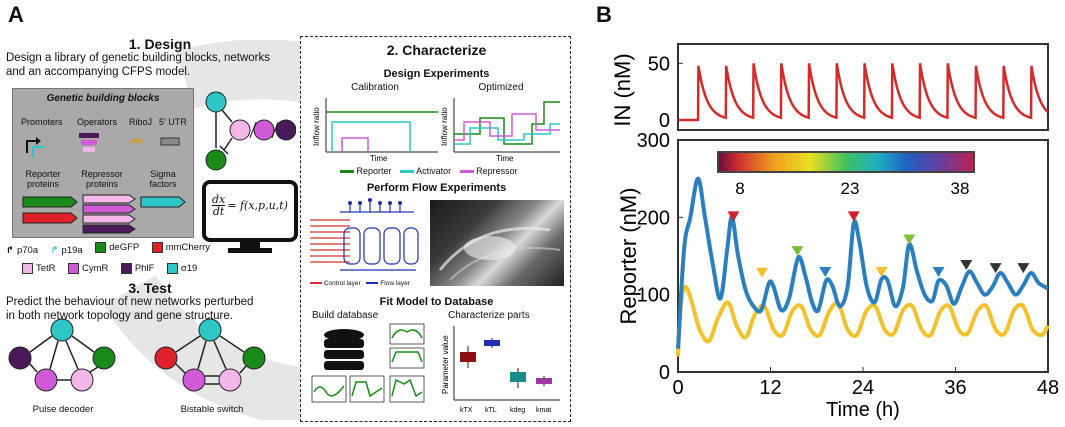 The image size is (1065, 427). Describe the element at coordinates (250, 216) in the screenshot. I see `computer-monitor-icon` at that location.